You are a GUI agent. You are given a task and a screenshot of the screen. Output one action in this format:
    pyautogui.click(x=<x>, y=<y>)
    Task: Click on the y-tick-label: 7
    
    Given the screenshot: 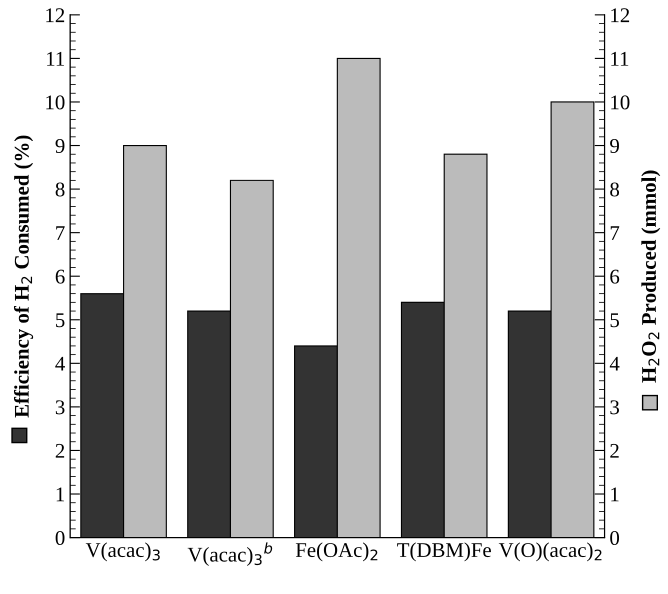 What is the action you would take?
    pyautogui.click(x=60, y=233)
    